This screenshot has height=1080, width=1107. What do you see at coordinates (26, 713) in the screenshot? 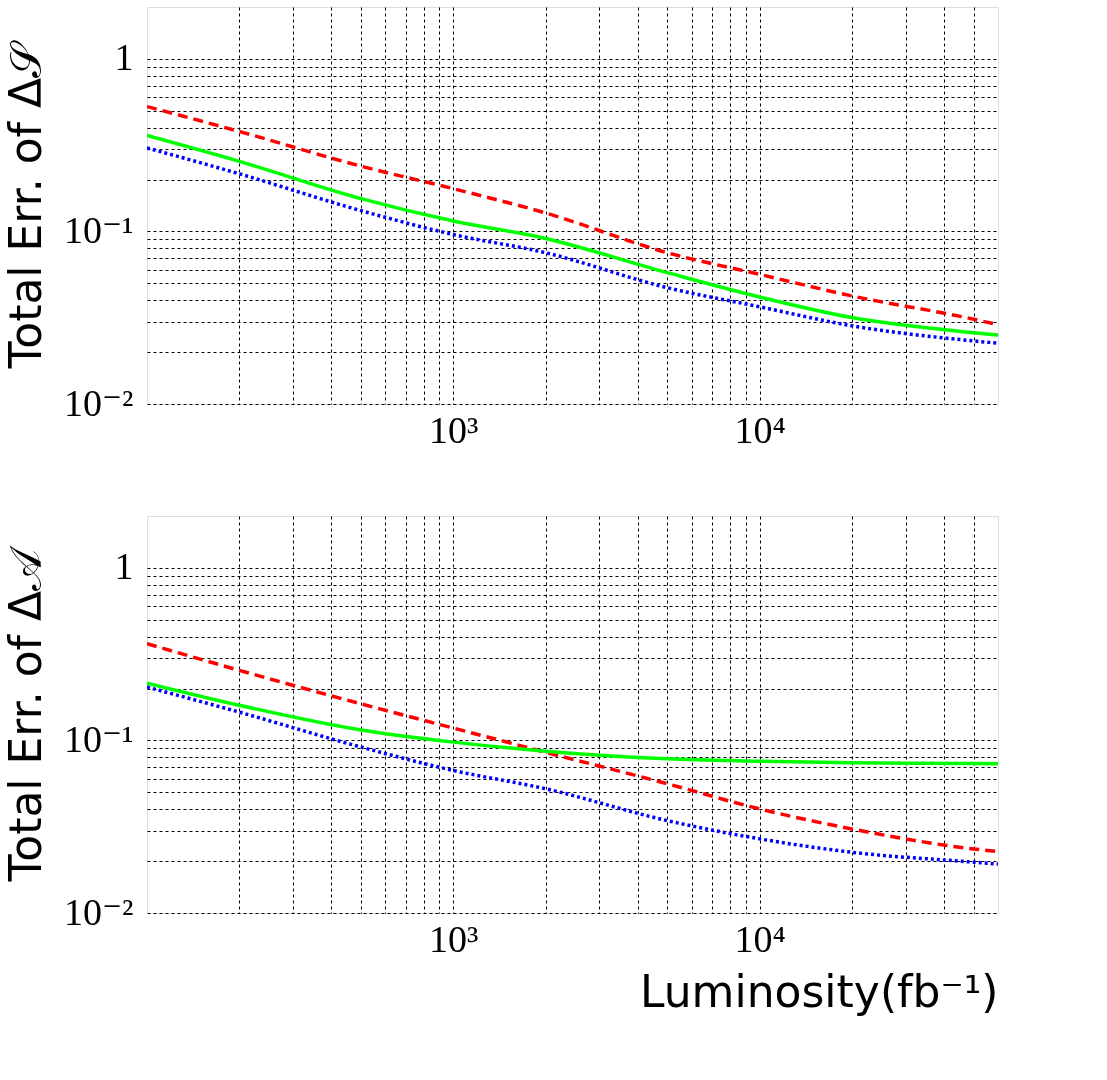
I see `y-axis-title: Total Err. of Δ𝒜` at bounding box center [26, 713].